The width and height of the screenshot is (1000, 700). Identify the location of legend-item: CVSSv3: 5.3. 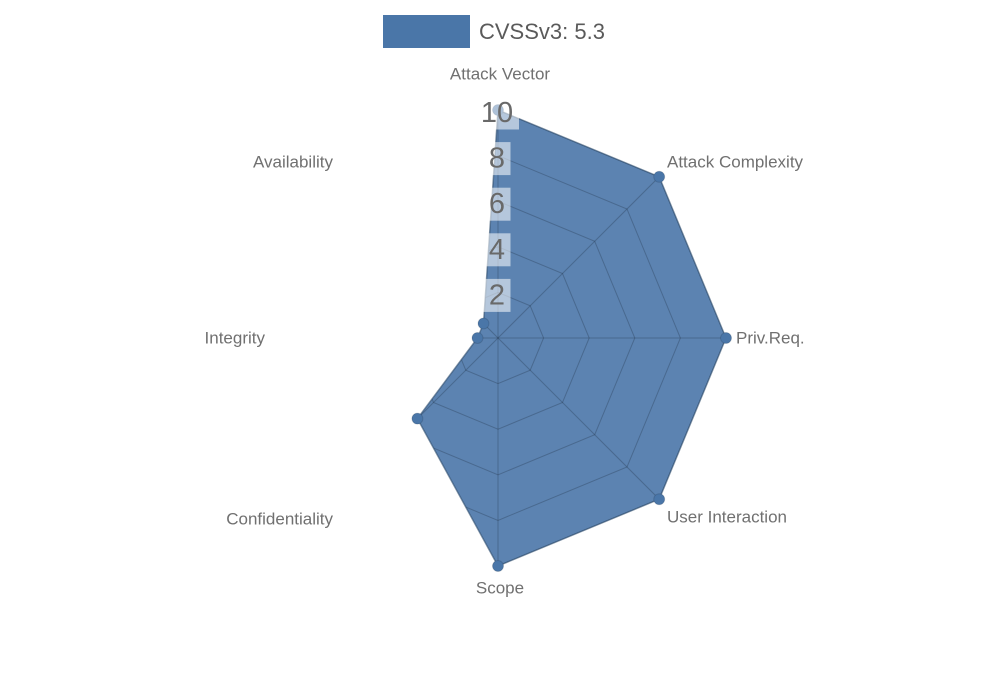
(494, 31).